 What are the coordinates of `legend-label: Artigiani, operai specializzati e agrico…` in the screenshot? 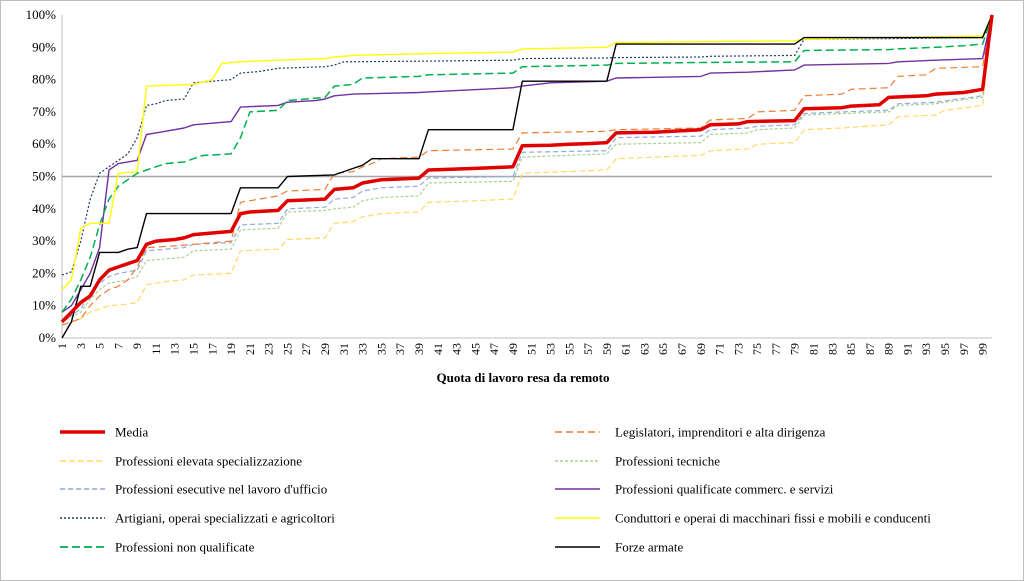 It's located at (225, 518).